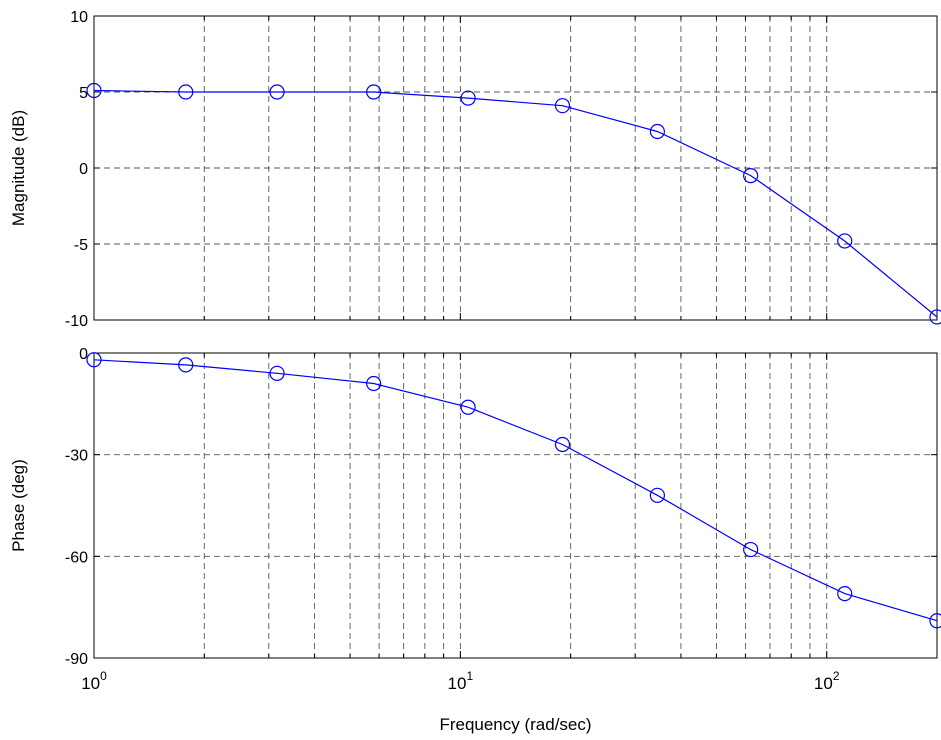  I want to click on y-tick-label: -5, so click(81, 245).